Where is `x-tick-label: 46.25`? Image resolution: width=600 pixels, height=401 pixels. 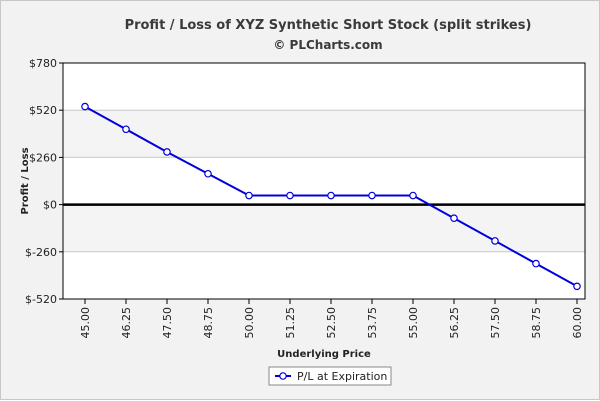 x-tick-label: 46.25 is located at coordinates (126, 323).